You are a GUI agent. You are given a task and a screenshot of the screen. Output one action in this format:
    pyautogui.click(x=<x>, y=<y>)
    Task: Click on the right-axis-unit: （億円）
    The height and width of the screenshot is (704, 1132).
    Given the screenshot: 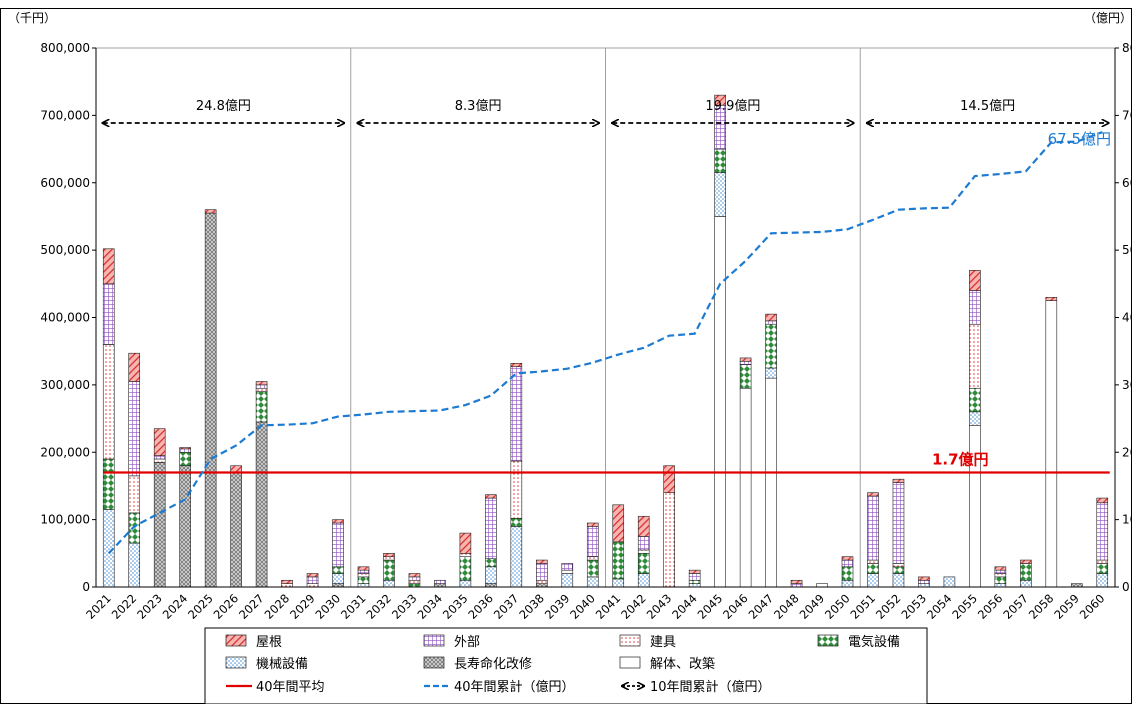 What is the action you would take?
    pyautogui.click(x=1108, y=18)
    